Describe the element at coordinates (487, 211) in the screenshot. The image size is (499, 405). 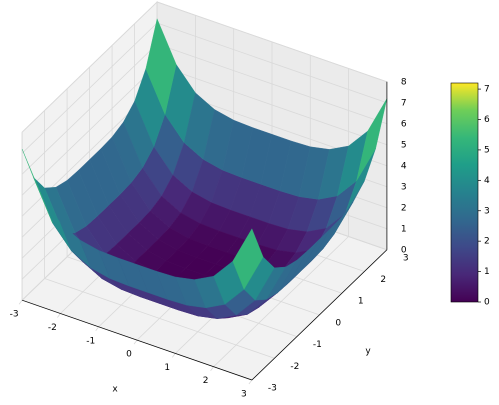
I see `colorbar-tick-label: 3` at that location.